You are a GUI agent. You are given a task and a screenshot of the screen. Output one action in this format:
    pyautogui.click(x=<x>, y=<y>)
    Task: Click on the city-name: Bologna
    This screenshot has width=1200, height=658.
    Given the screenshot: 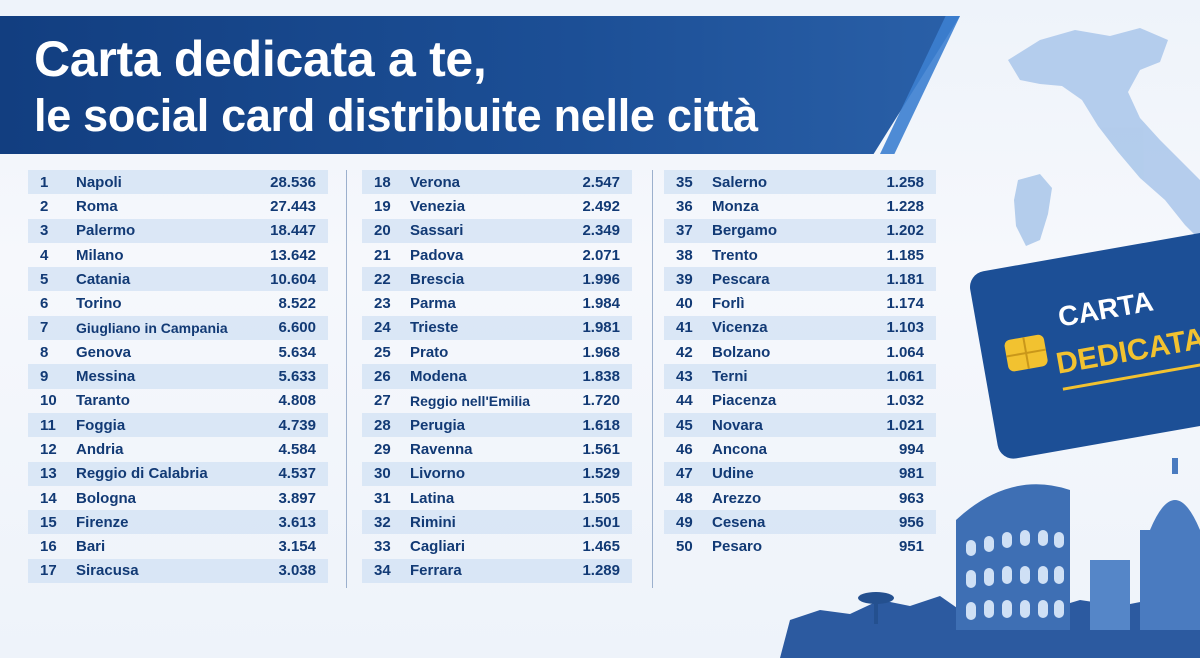 What is the action you would take?
    pyautogui.click(x=106, y=498)
    